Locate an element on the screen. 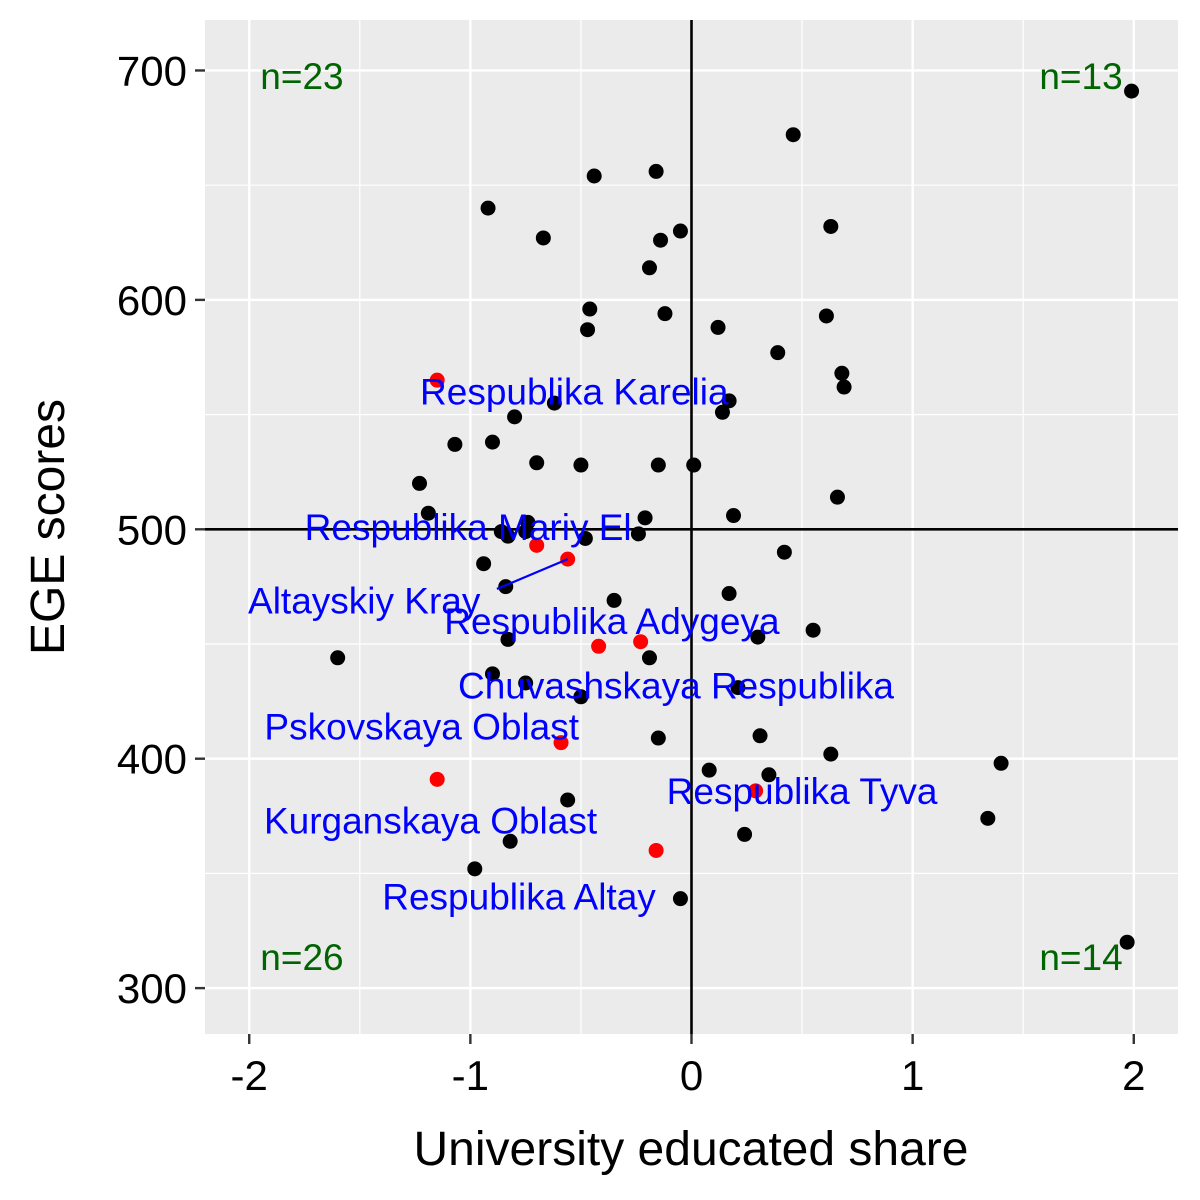  y-tick-label: 600 is located at coordinates (152, 300).